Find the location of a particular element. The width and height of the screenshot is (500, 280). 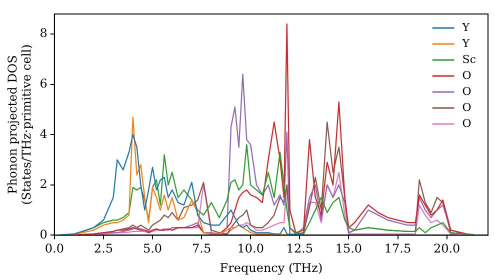

y-tick-label: 6 is located at coordinates (44, 83).